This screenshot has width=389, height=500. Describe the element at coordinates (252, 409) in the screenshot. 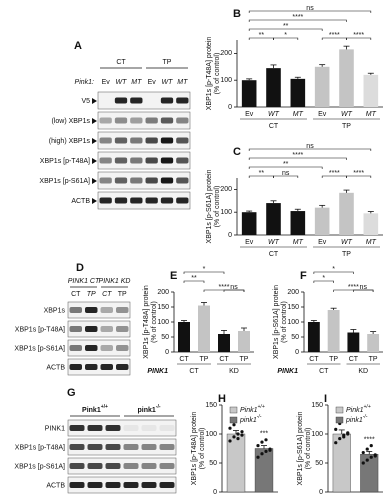

I see `legend-label: Pink1+/+` at that location.